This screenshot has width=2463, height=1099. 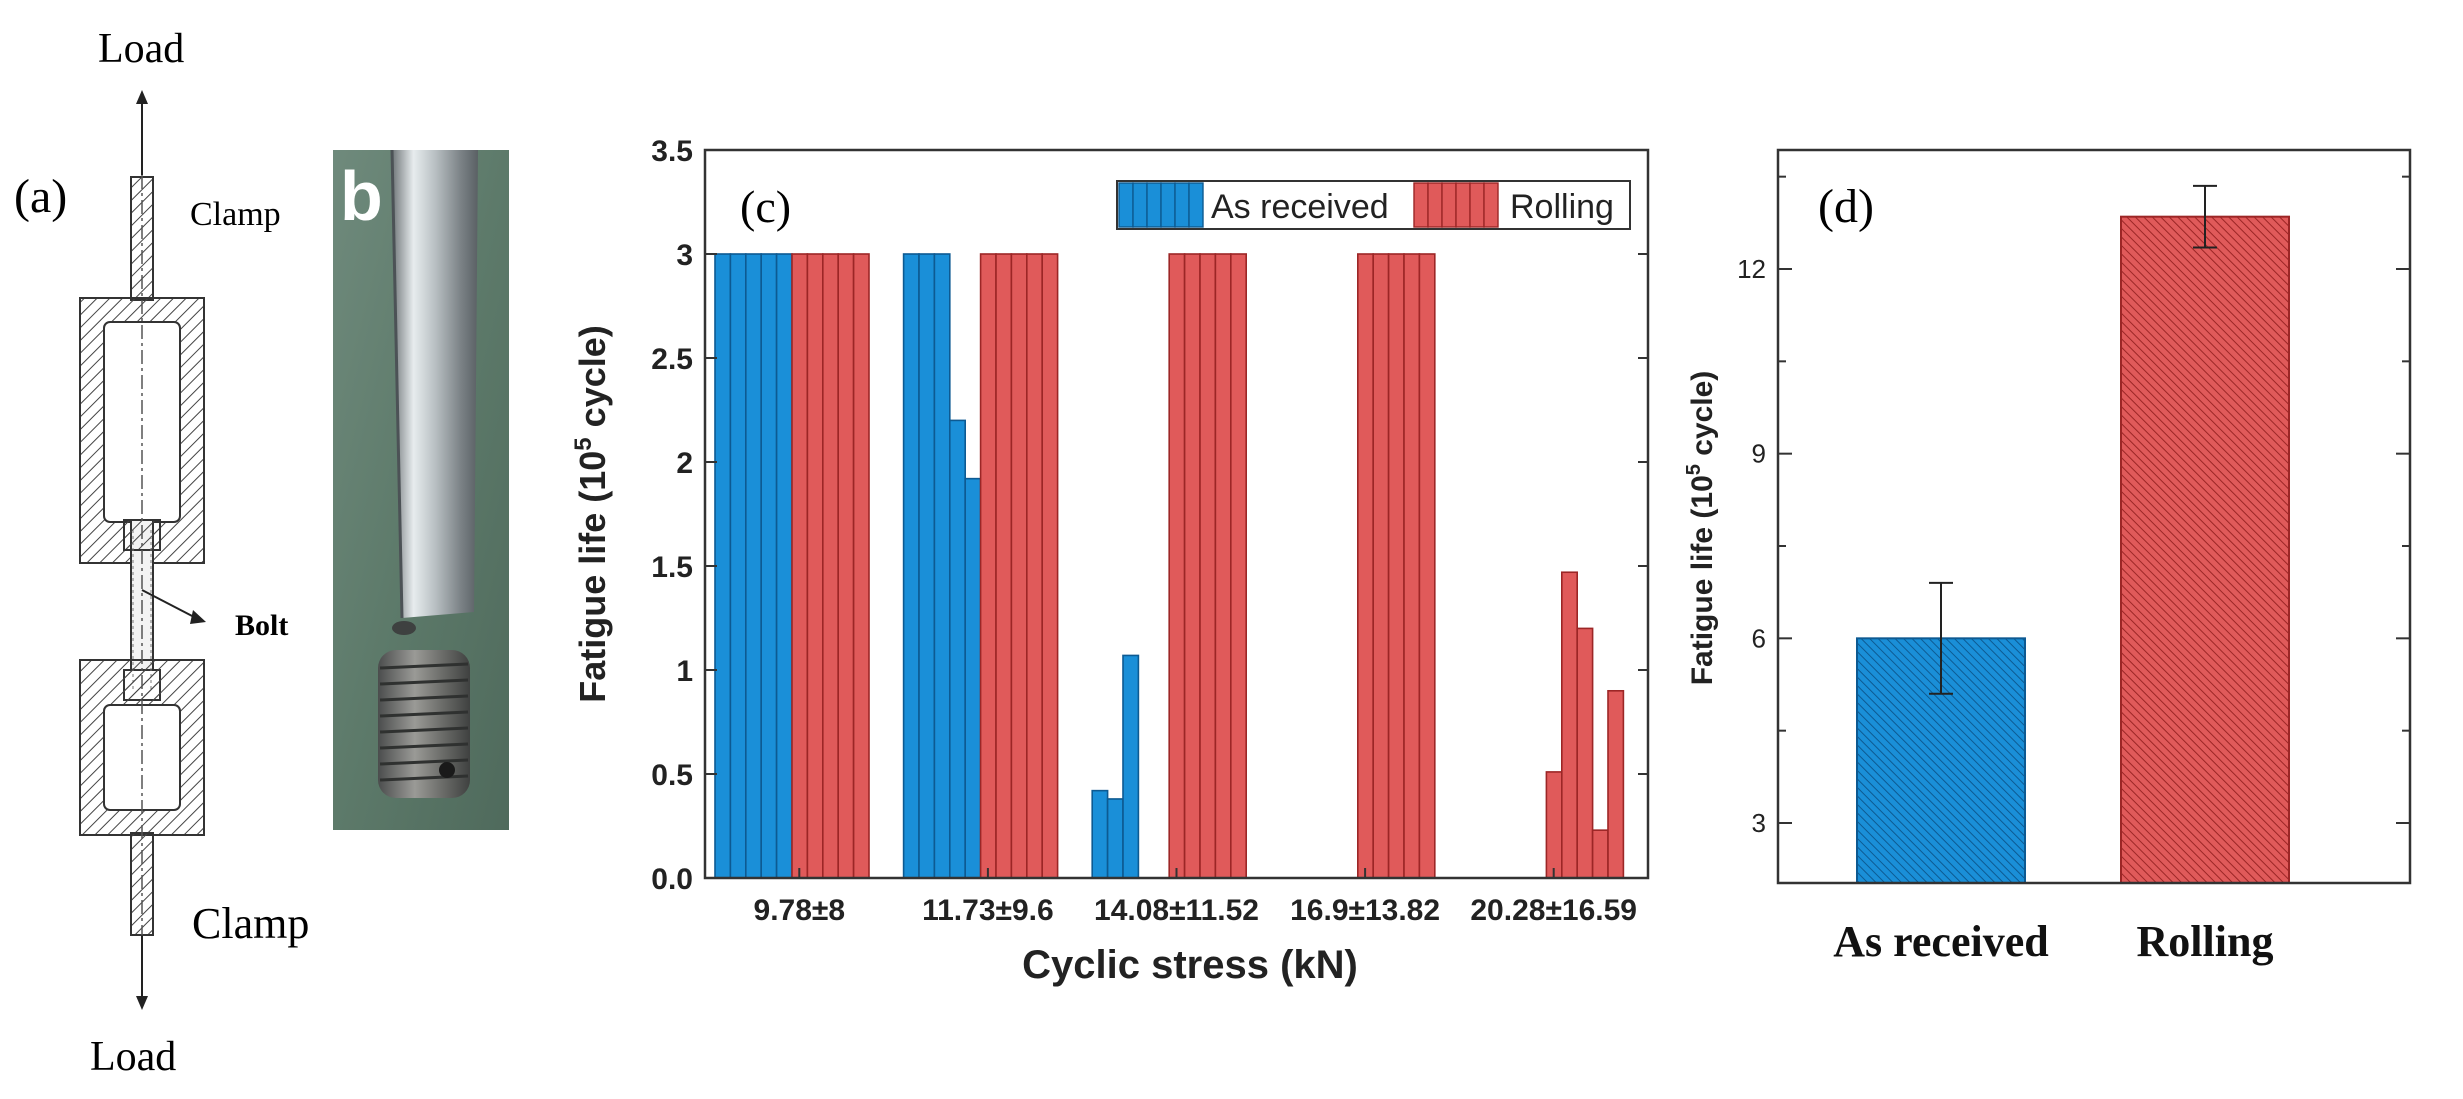 What do you see at coordinates (672, 879) in the screenshot?
I see `panel-c-y-tick-label: 0.0` at bounding box center [672, 879].